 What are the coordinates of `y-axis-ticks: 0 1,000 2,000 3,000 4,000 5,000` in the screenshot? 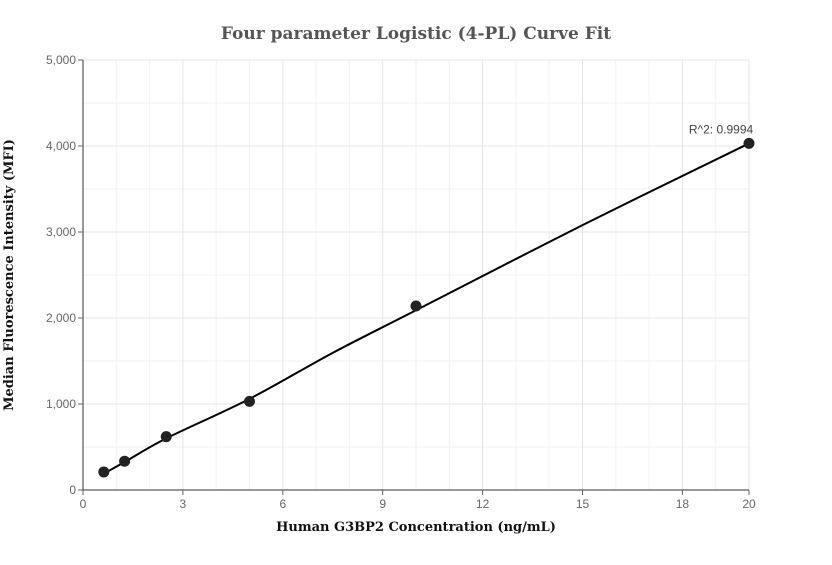 It's located at (64, 275).